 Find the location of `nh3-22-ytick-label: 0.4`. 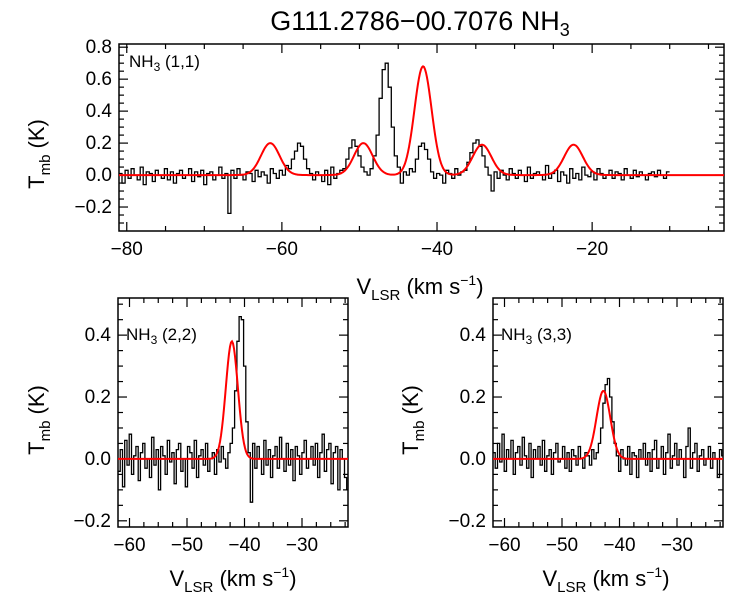

nh3-22-ytick-label: 0.4 is located at coordinates (98, 335).